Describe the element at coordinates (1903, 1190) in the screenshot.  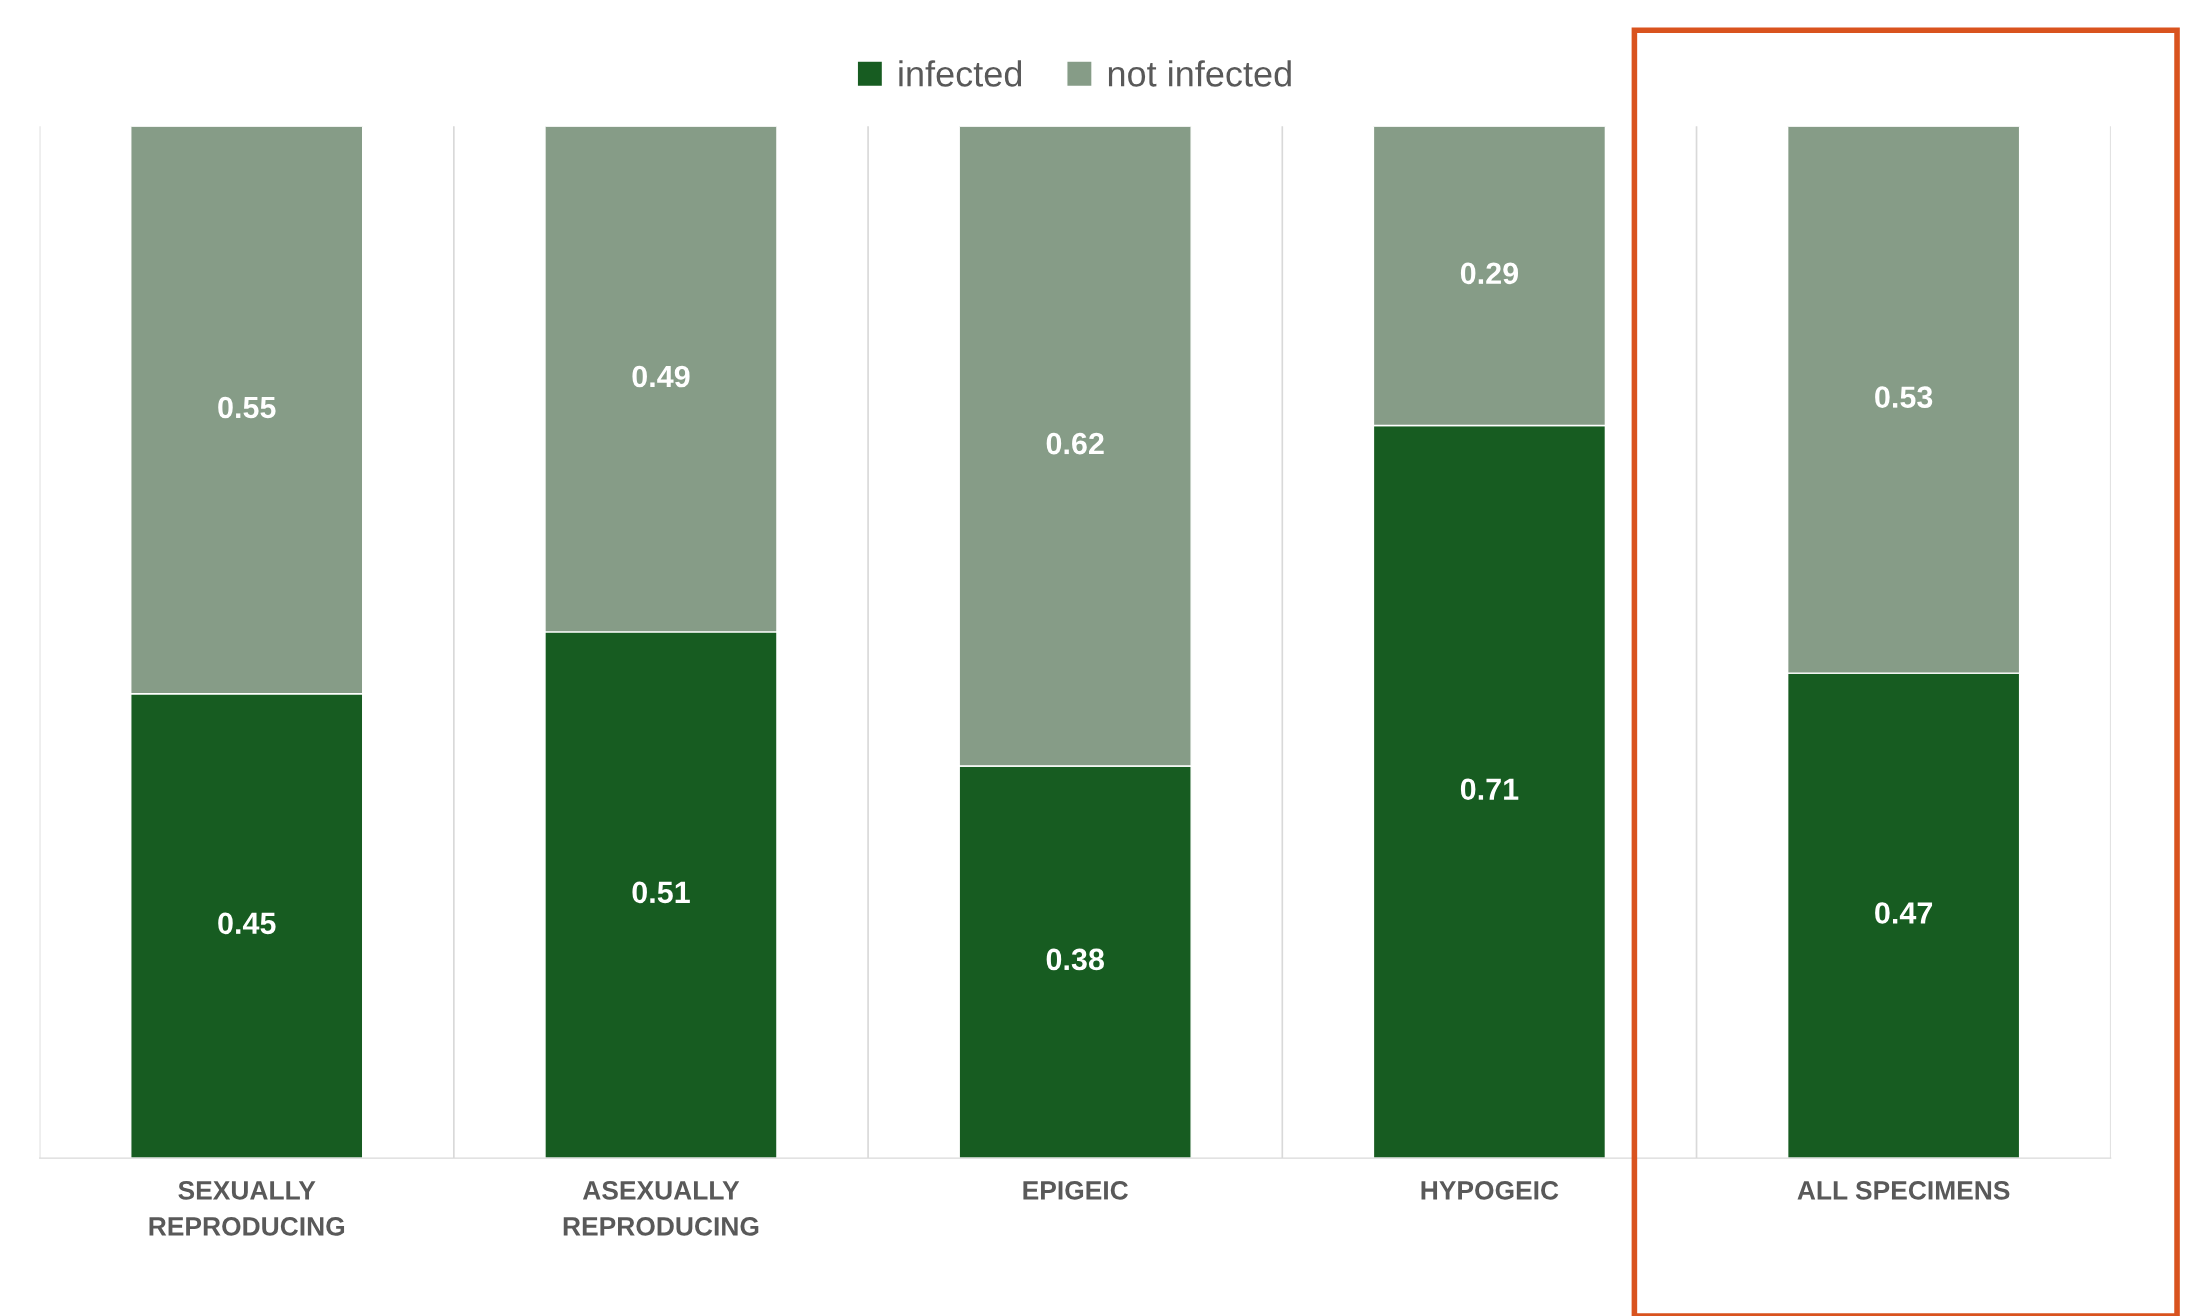
I see `x-tick-label: ALL SPECIMENS` at that location.